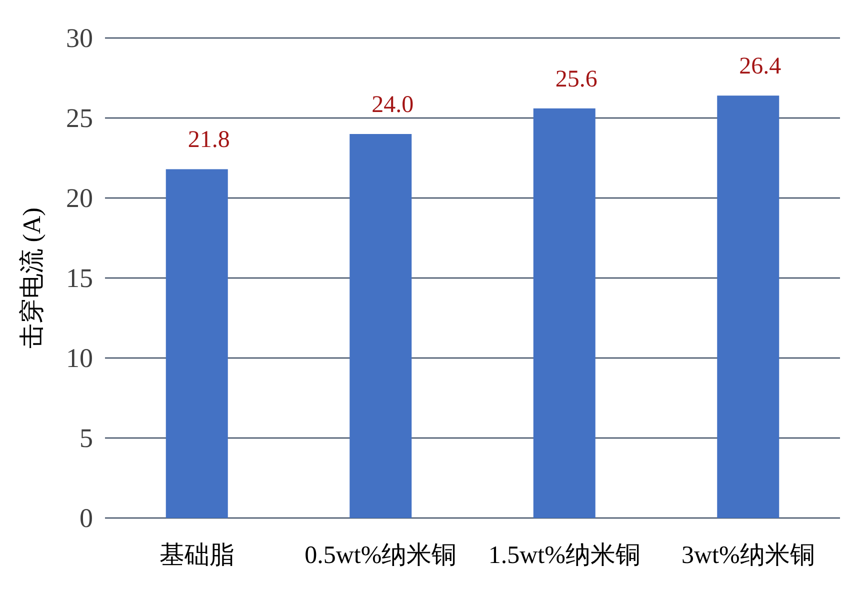 Image resolution: width=850 pixels, height=590 pixels. I want to click on data-label: 21.8, so click(209, 140).